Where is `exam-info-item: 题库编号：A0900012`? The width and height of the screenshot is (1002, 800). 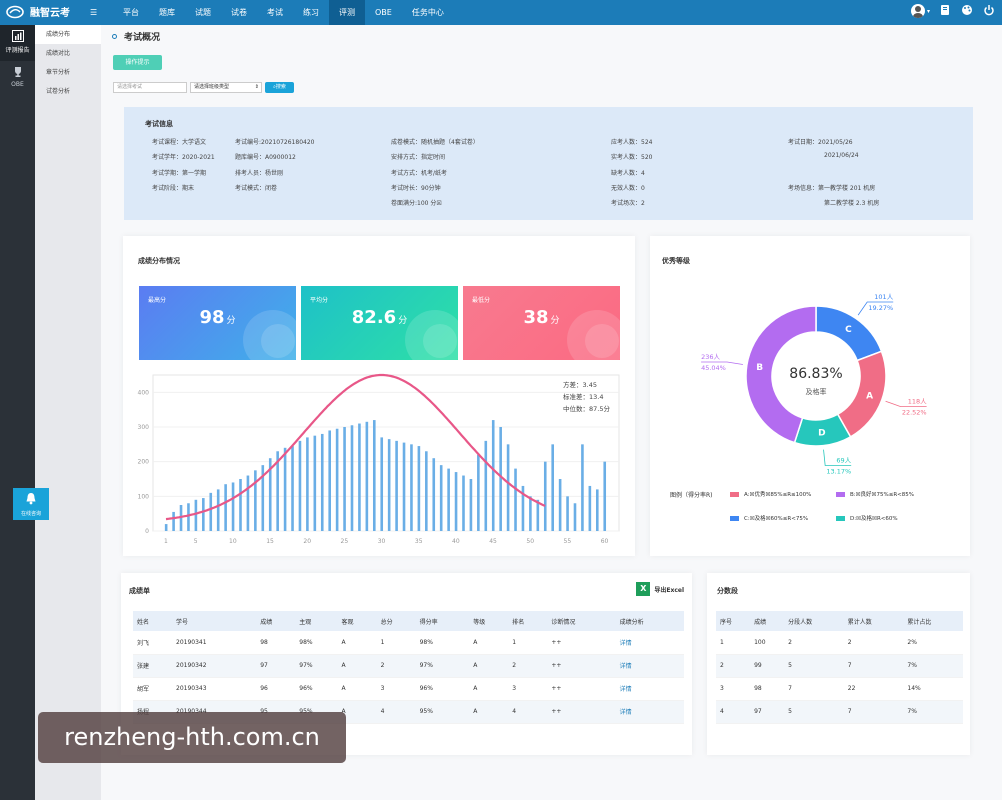 exam-info-item: 题库编号：A0900012 is located at coordinates (265, 158).